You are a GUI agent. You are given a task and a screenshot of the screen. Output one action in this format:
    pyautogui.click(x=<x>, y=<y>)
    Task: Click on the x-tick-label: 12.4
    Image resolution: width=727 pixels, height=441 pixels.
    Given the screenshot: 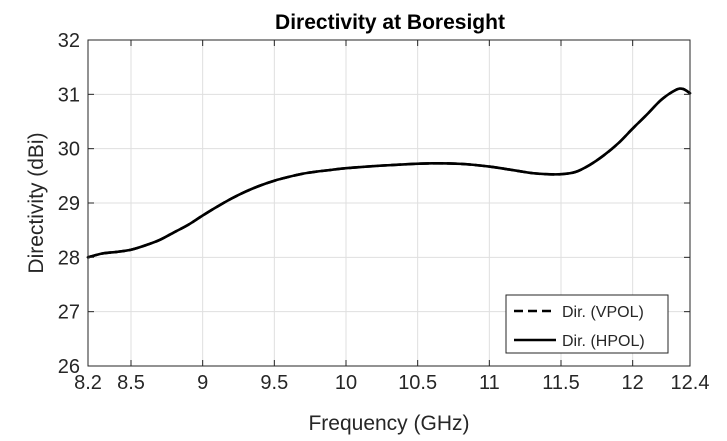 What is the action you would take?
    pyautogui.click(x=690, y=383)
    